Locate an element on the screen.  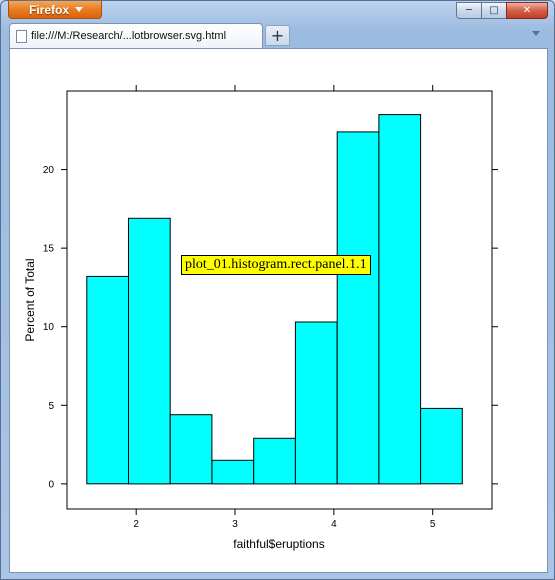
close-button: ✕ is located at coordinates (527, 10).